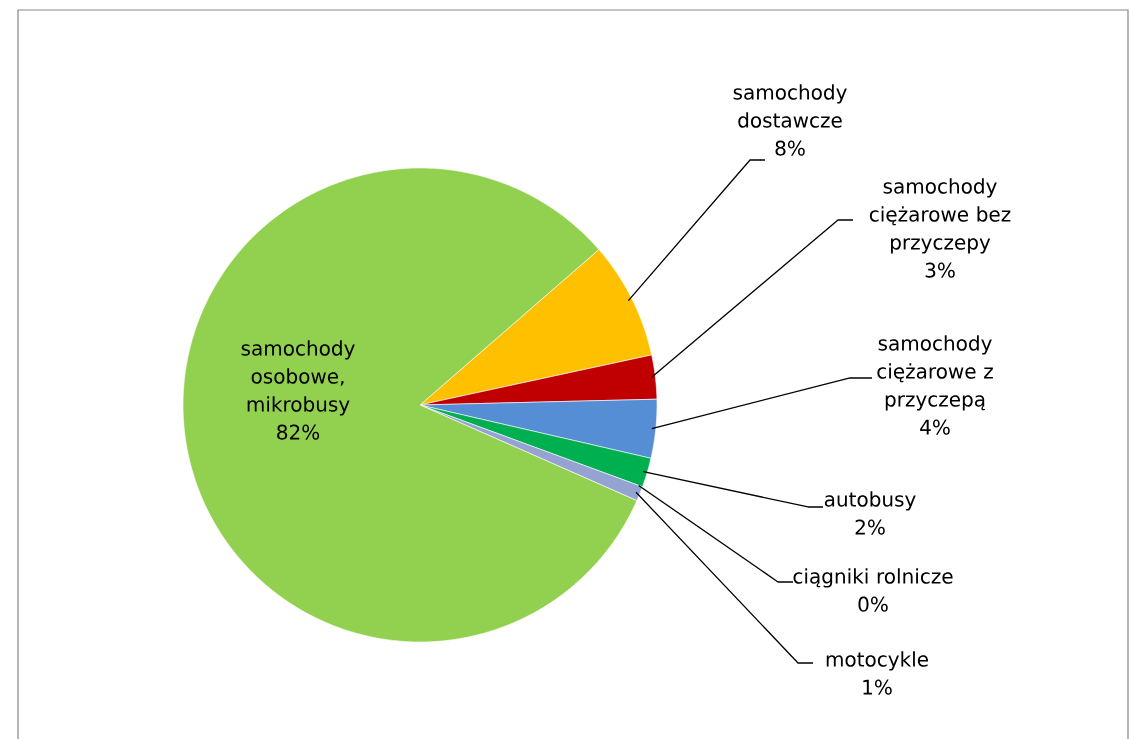  What do you see at coordinates (870, 501) in the screenshot?
I see `slice-label: autobusy` at bounding box center [870, 501].